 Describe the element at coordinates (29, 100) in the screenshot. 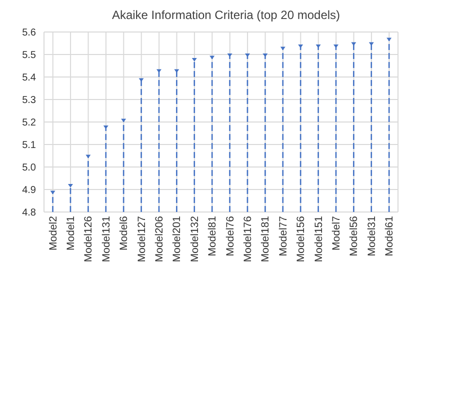

I see `y-tick-label: 5.3` at that location.